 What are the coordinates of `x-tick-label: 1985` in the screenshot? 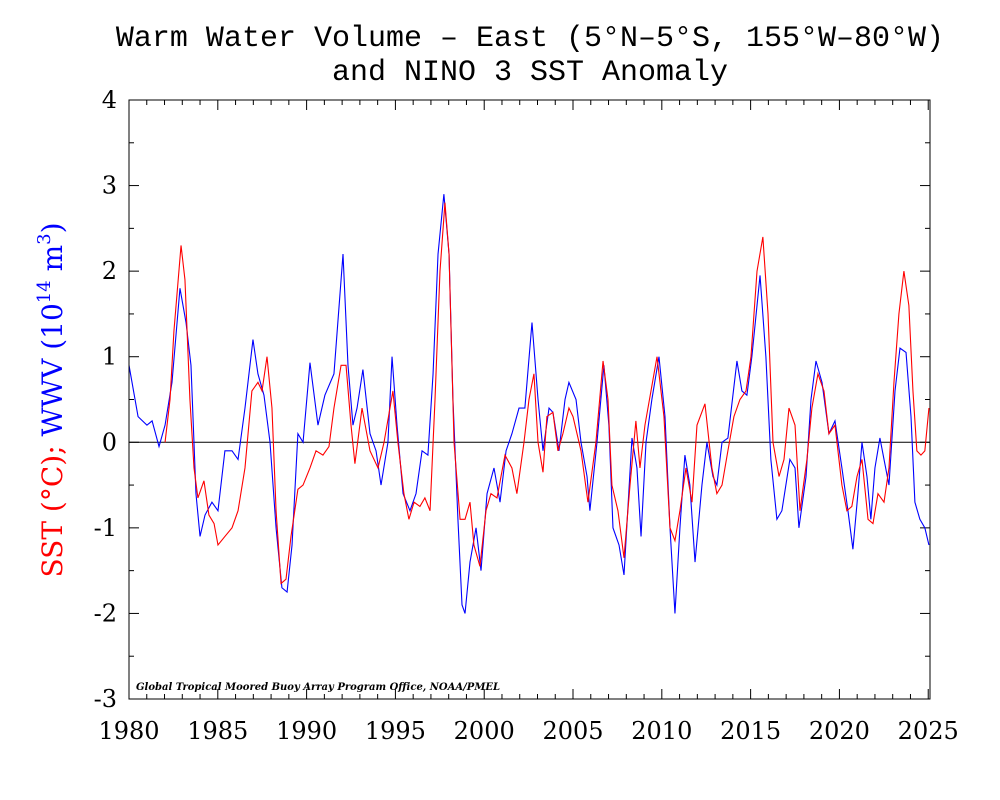 It's located at (217, 731).